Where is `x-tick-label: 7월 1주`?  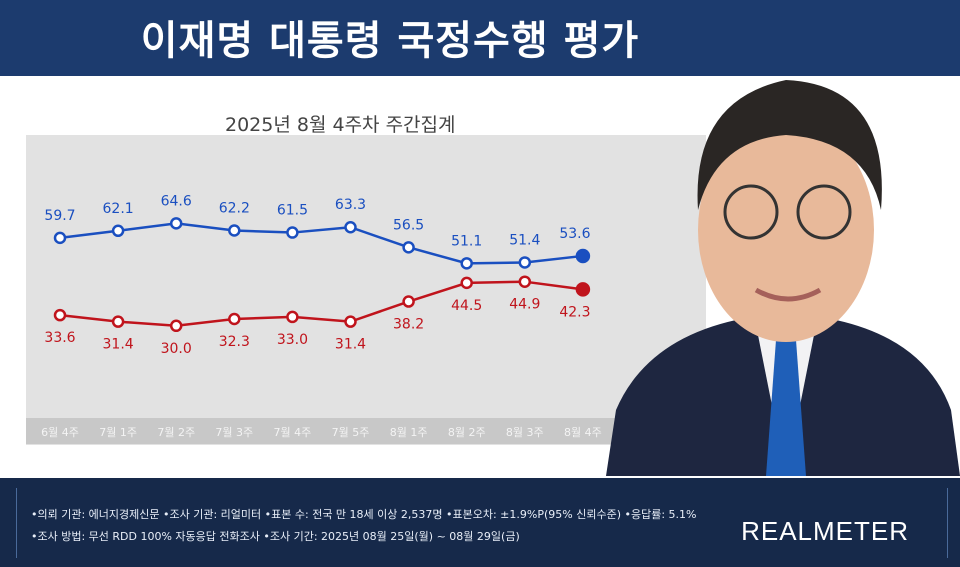
x-tick-label: 7월 1주 is located at coordinates (118, 432).